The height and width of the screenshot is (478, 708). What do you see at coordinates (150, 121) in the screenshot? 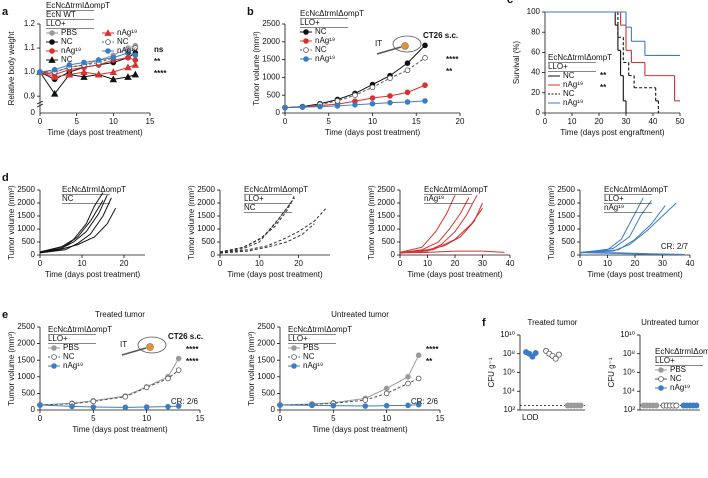
I see `x-tick-label: 15` at bounding box center [150, 121].